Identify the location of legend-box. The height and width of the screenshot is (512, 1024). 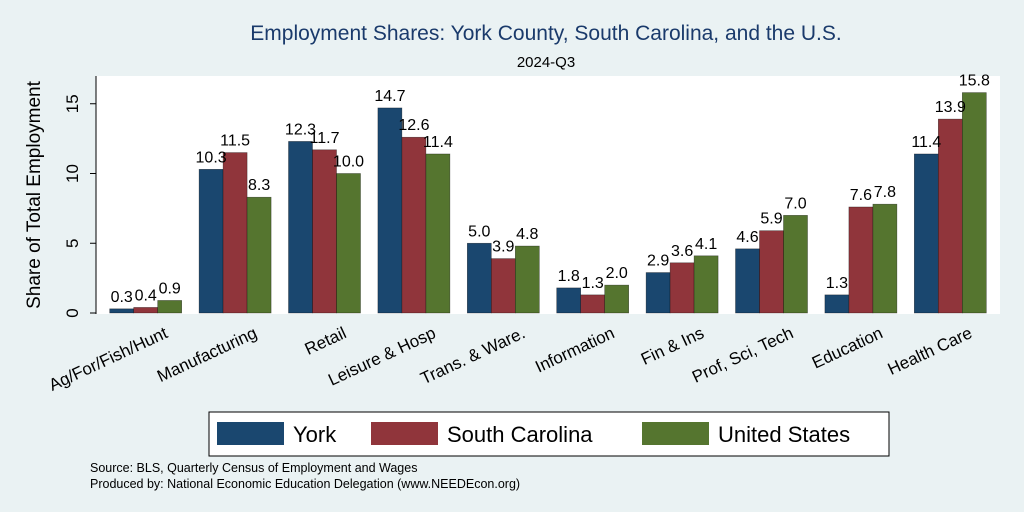
(549, 434).